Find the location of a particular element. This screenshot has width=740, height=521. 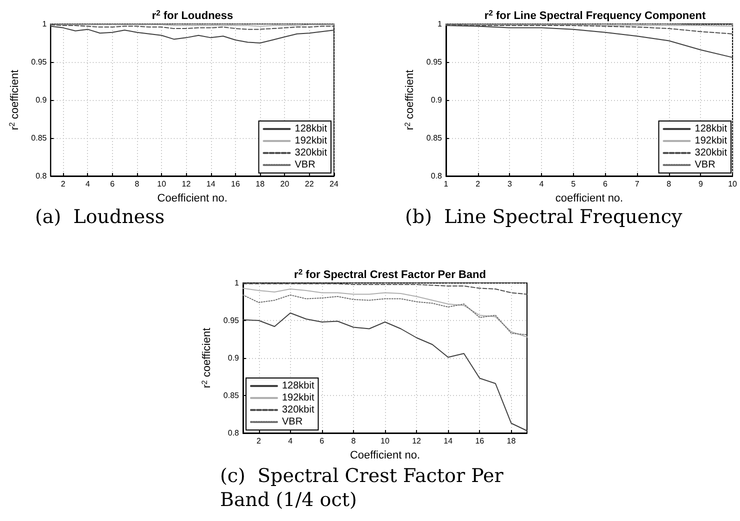

x-tick-label: 1 is located at coordinates (446, 184).